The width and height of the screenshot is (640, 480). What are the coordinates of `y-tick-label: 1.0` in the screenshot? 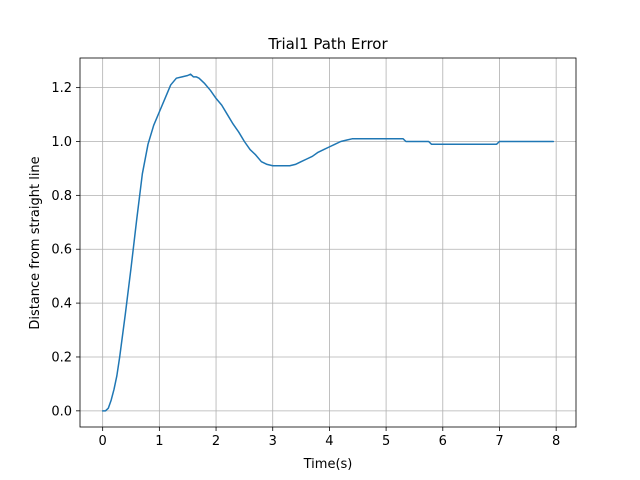 It's located at (61, 142).